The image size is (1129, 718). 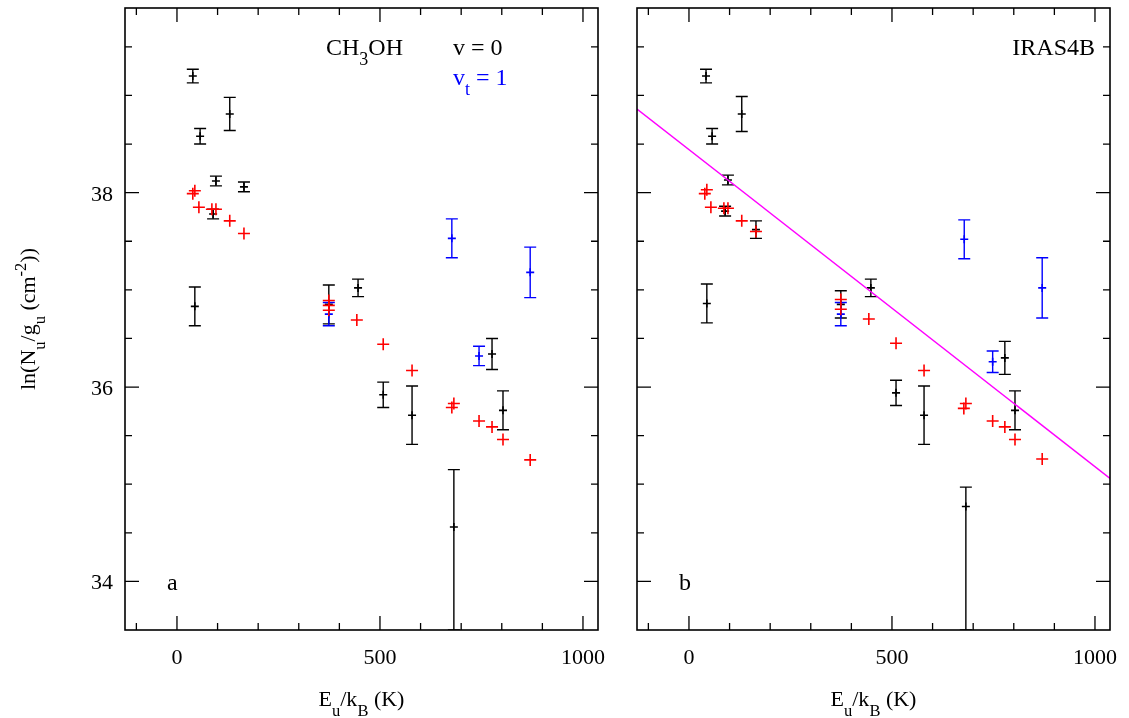 I want to click on y-tick-label: 36, so click(x=102, y=388).